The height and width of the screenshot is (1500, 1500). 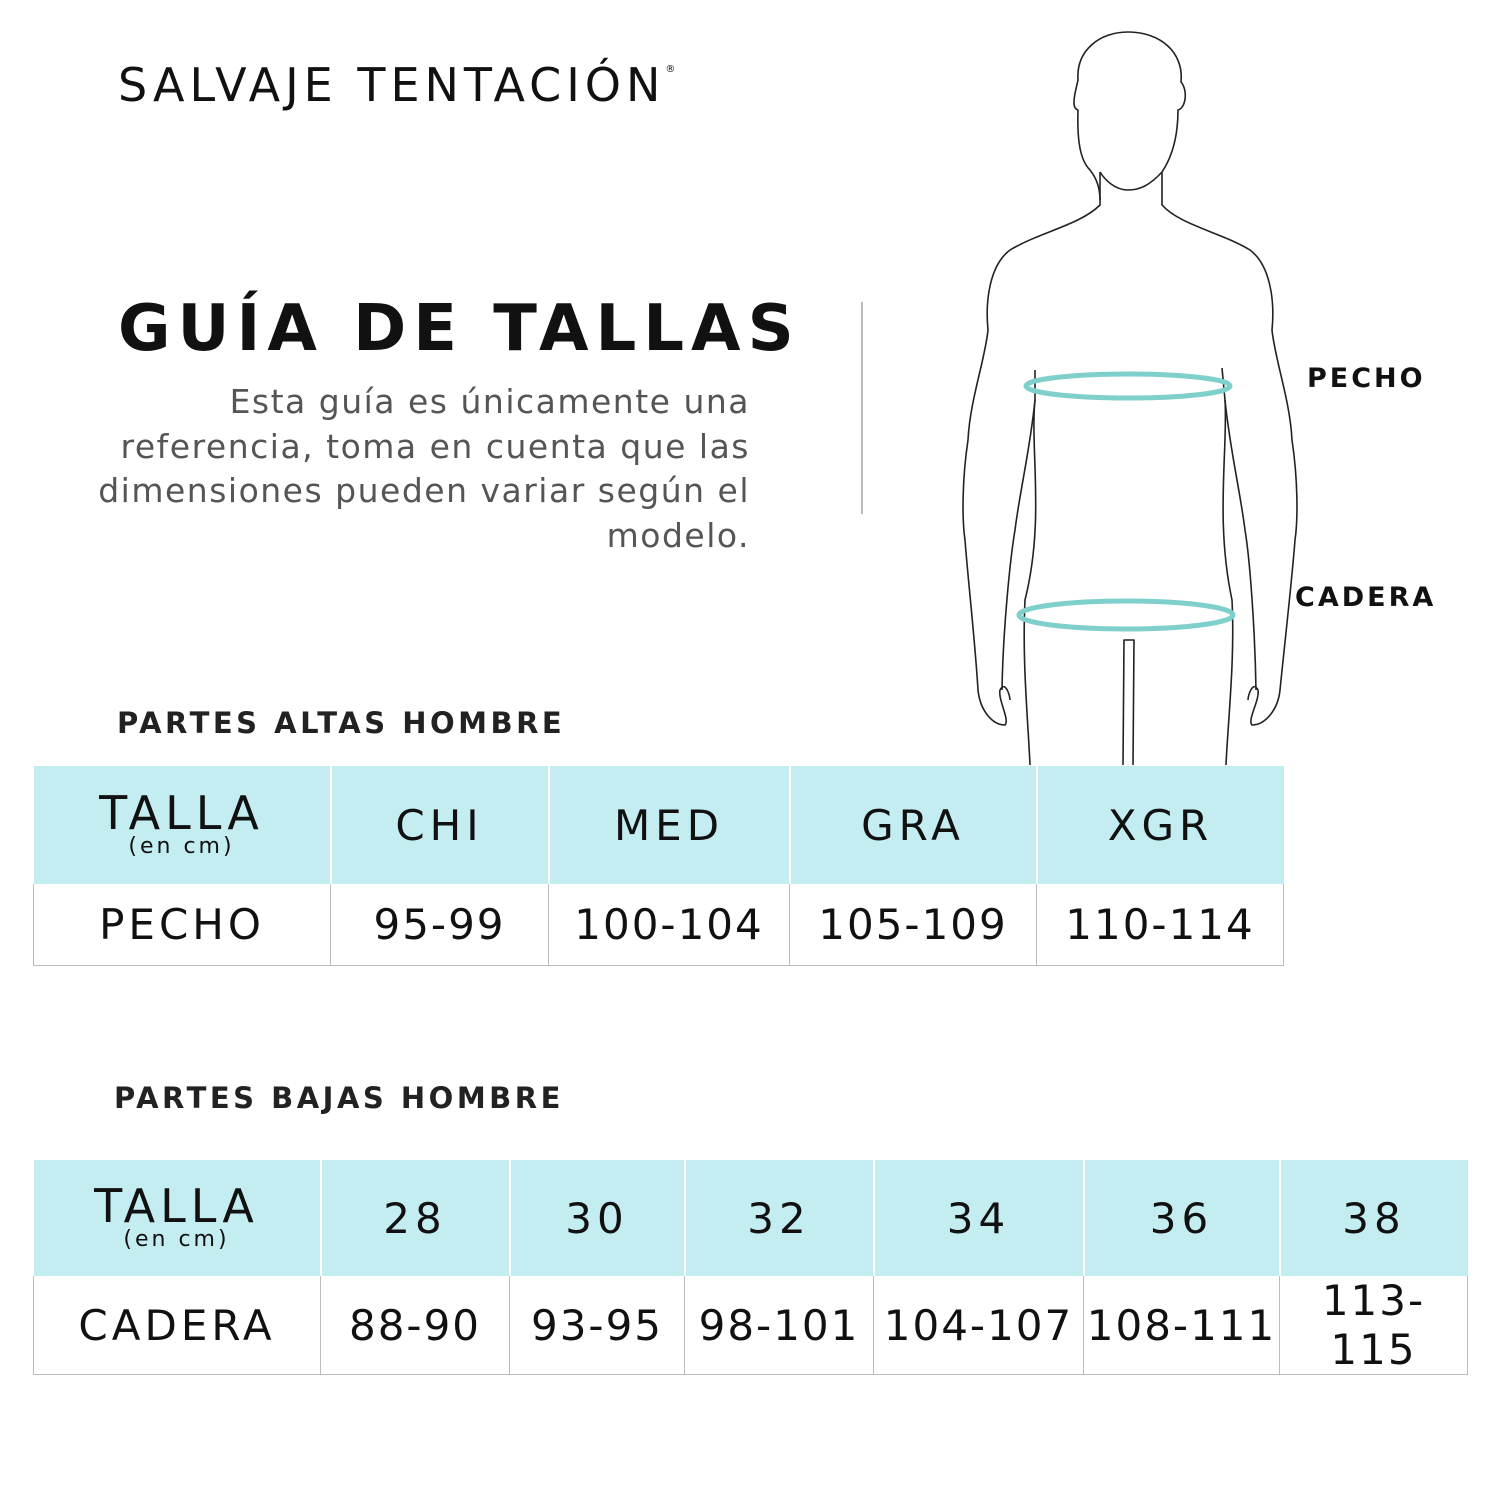 What do you see at coordinates (1126, 615) in the screenshot?
I see `hip-ring` at bounding box center [1126, 615].